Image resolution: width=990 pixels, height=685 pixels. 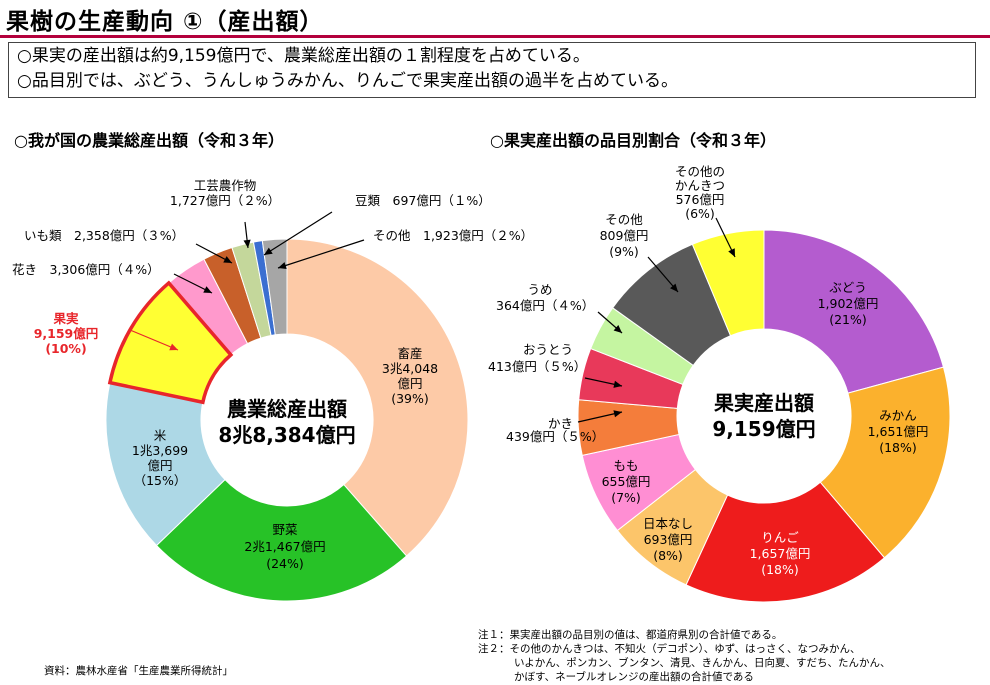 I want to click on fruit-label-apple: (18%), so click(x=780, y=569).